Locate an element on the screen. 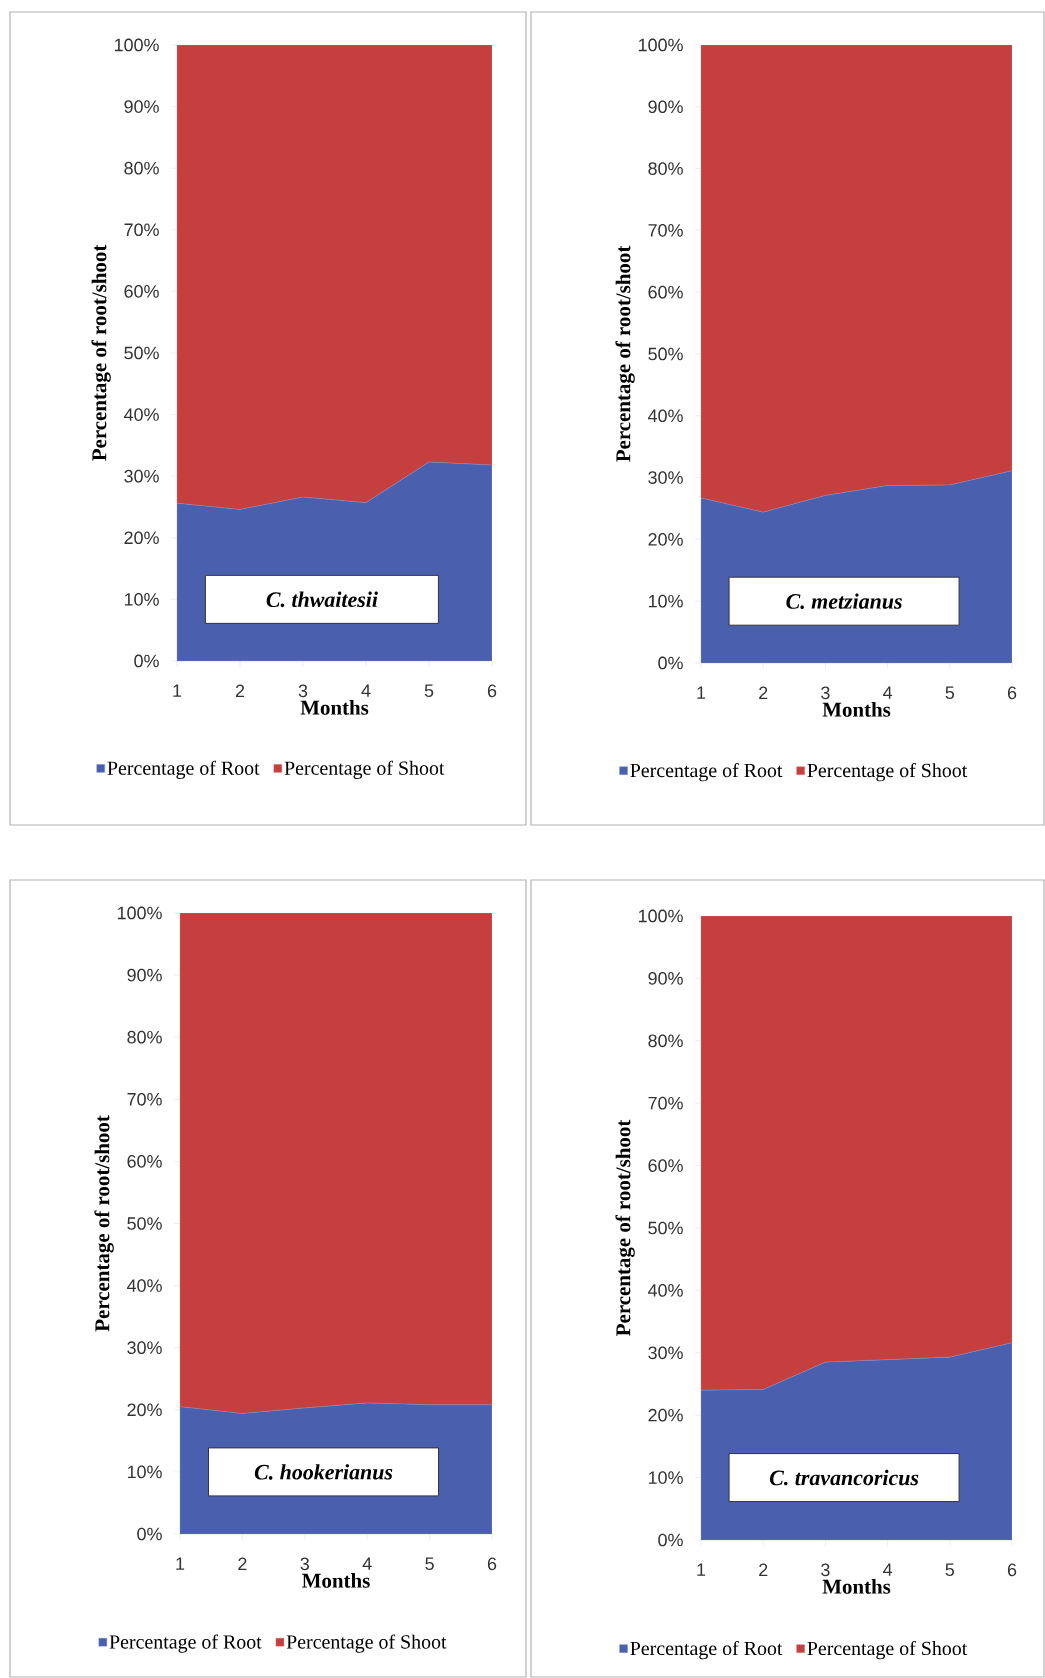 The width and height of the screenshot is (1045, 1678). annotation: C. hookerianus is located at coordinates (323, 1472).